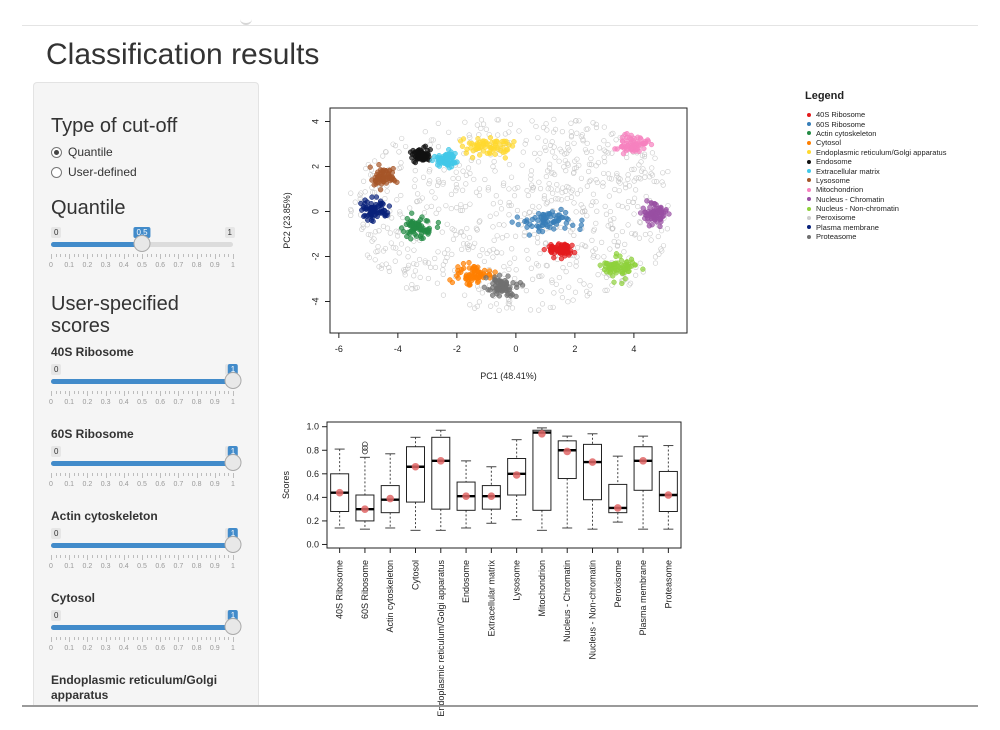 This screenshot has width=1000, height=730. I want to click on legend-label: Endosome, so click(834, 162).